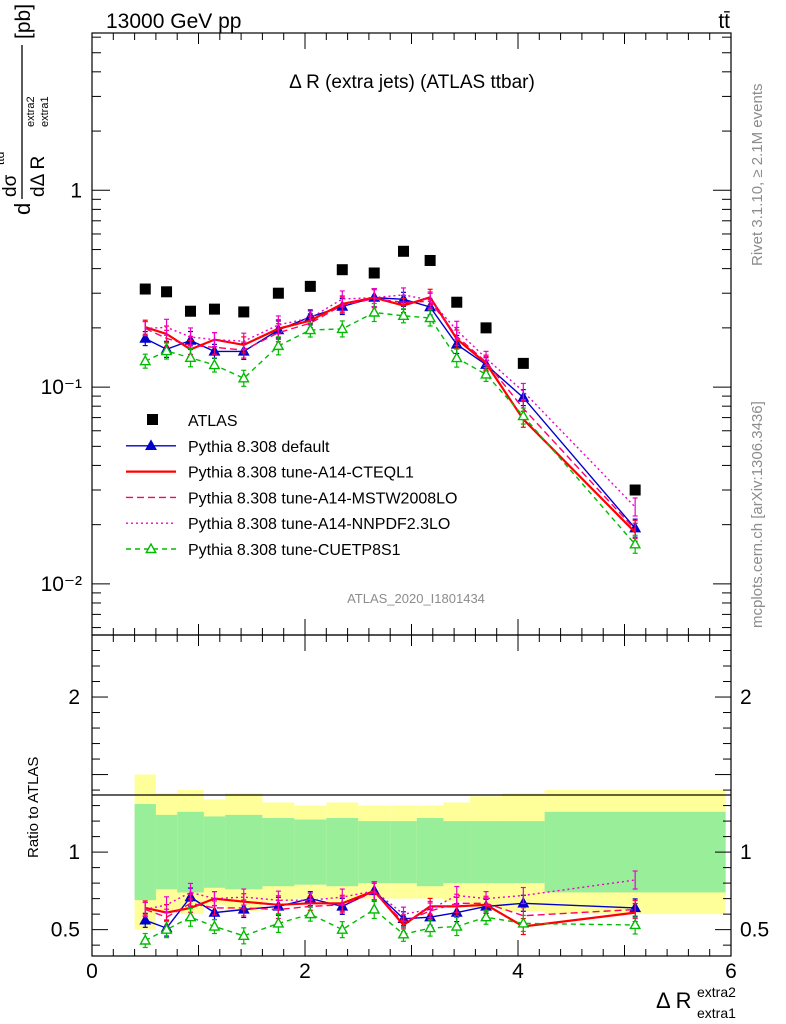  I want to click on ratio-series-line, so click(390, 925).